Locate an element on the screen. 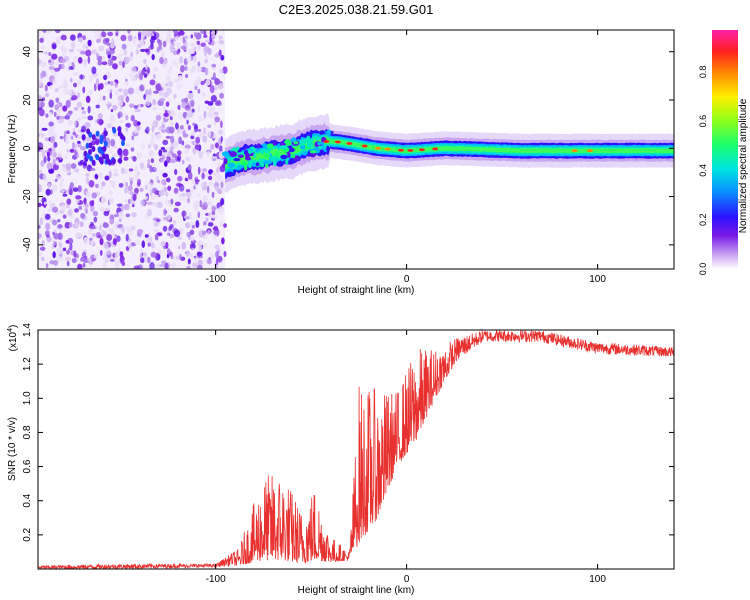 The height and width of the screenshot is (600, 750). y-tick-label: 1.0 is located at coordinates (27, 398).